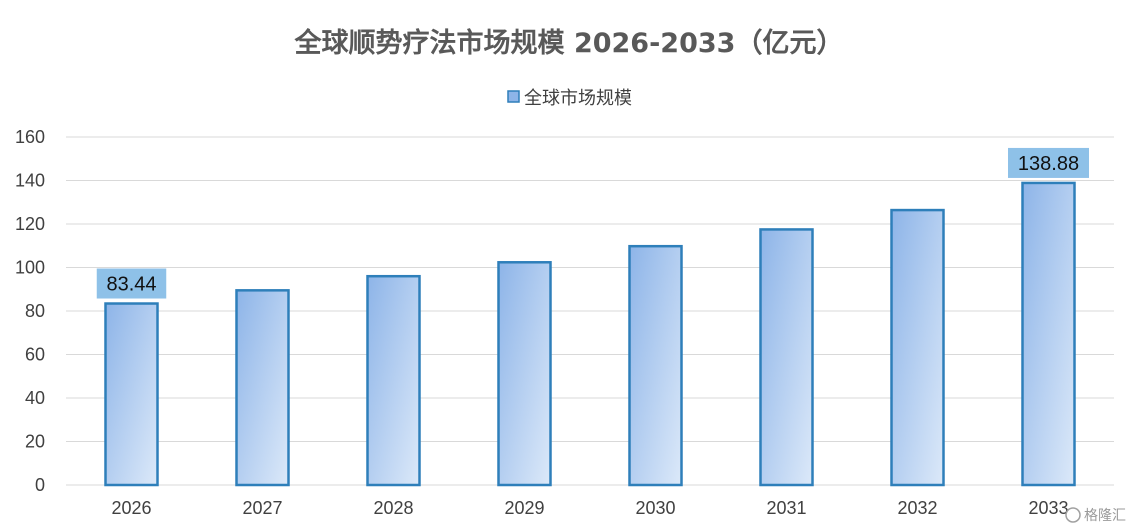  What do you see at coordinates (30, 181) in the screenshot?
I see `y-tick-label: 140` at bounding box center [30, 181].